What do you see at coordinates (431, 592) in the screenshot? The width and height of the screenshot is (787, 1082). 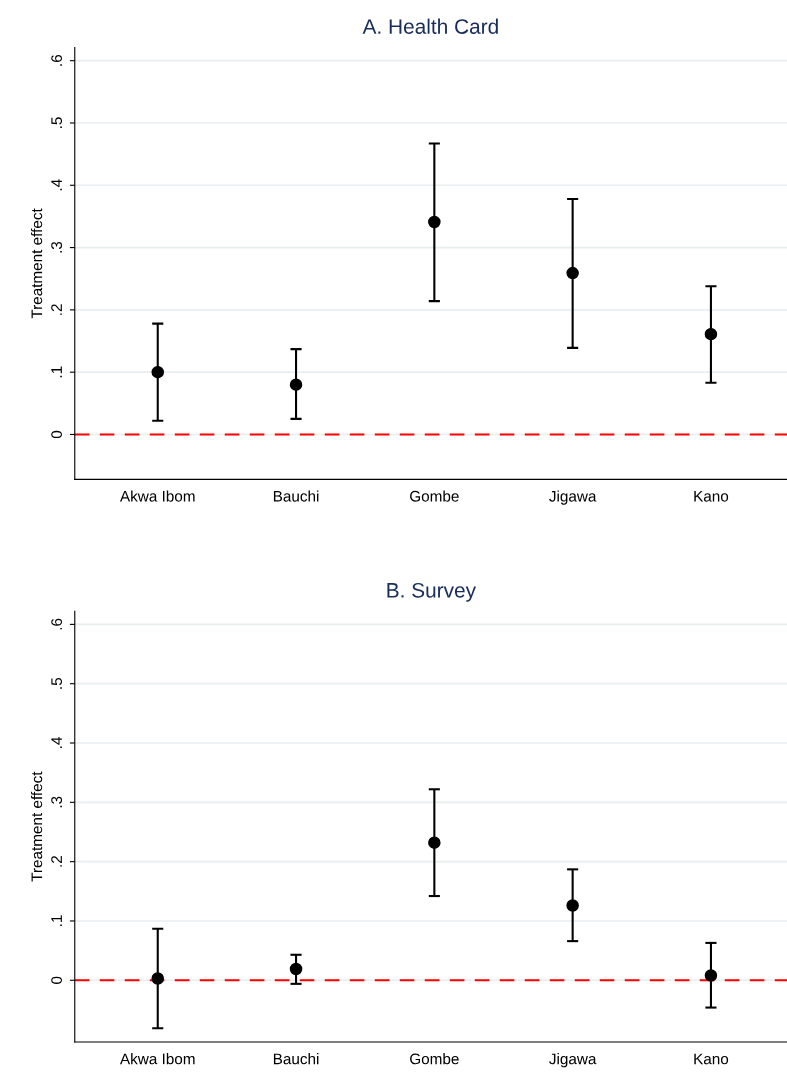 I see `chart-title: B. Survey` at bounding box center [431, 592].